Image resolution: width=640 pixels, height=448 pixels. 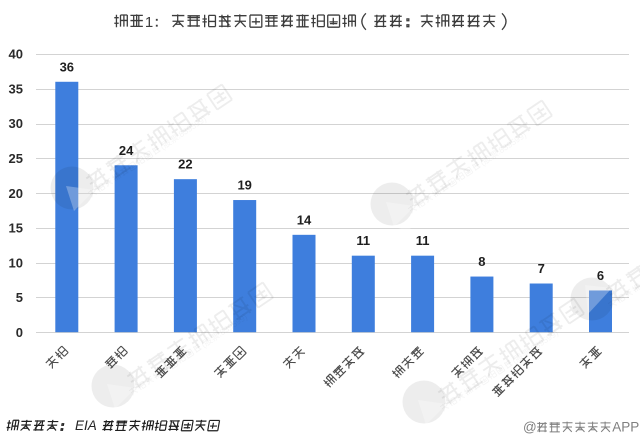 I want to click on svg-text: 22, so click(x=185, y=164).